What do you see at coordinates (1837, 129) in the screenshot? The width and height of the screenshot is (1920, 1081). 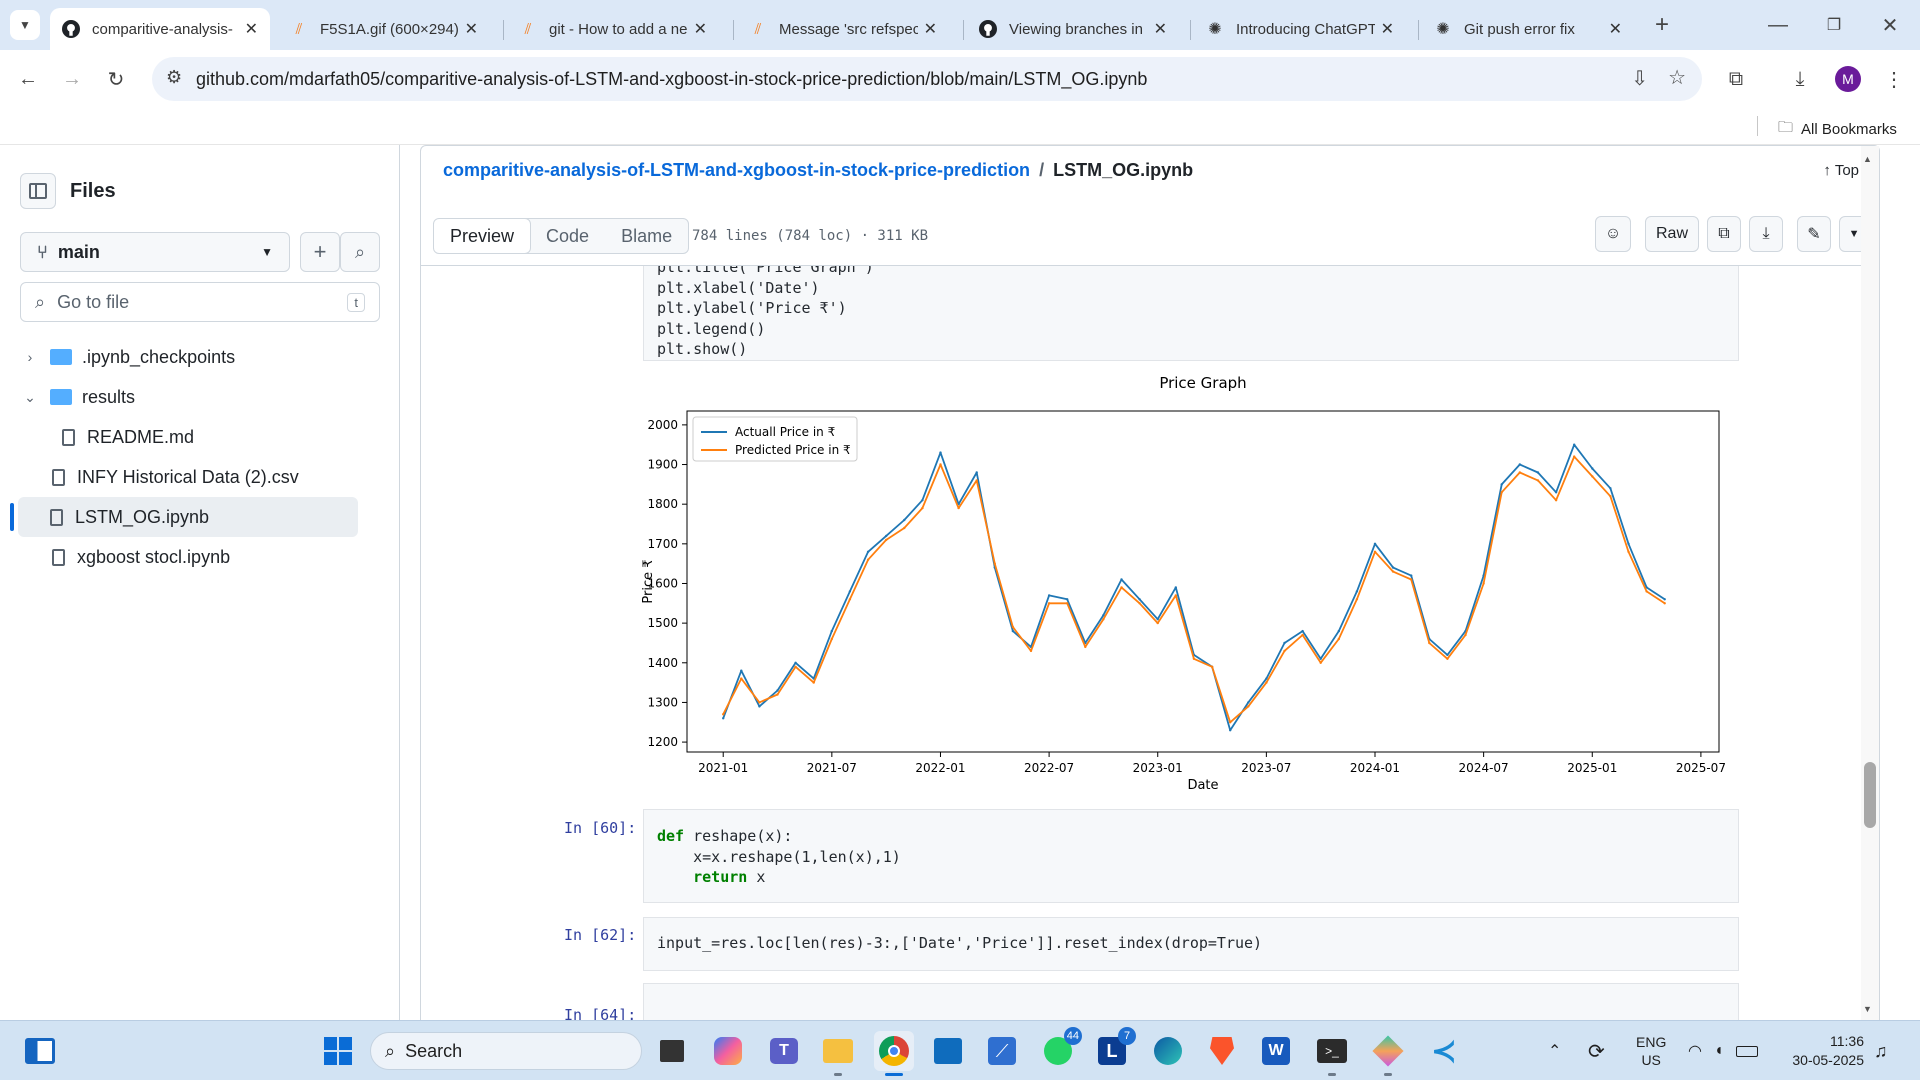 I see `all-bookmarks-button: 🗀 All Bookmarks` at bounding box center [1837, 129].